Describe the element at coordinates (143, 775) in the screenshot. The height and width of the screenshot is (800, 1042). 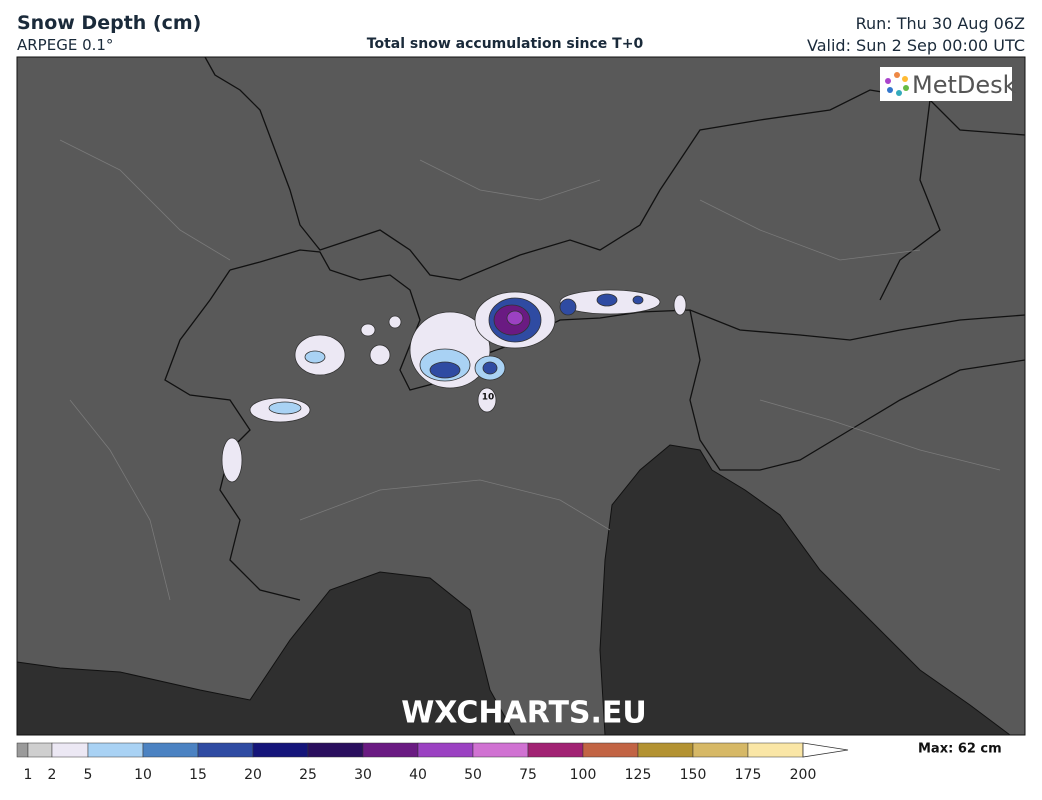
I see `legend-label: 10` at that location.